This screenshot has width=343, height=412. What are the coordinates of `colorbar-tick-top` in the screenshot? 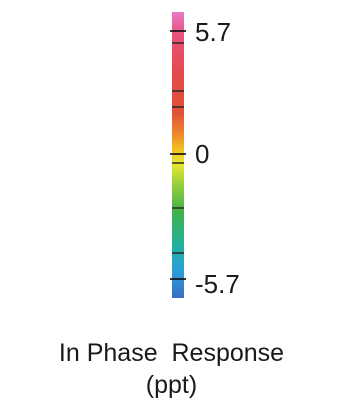 It's located at (178, 31).